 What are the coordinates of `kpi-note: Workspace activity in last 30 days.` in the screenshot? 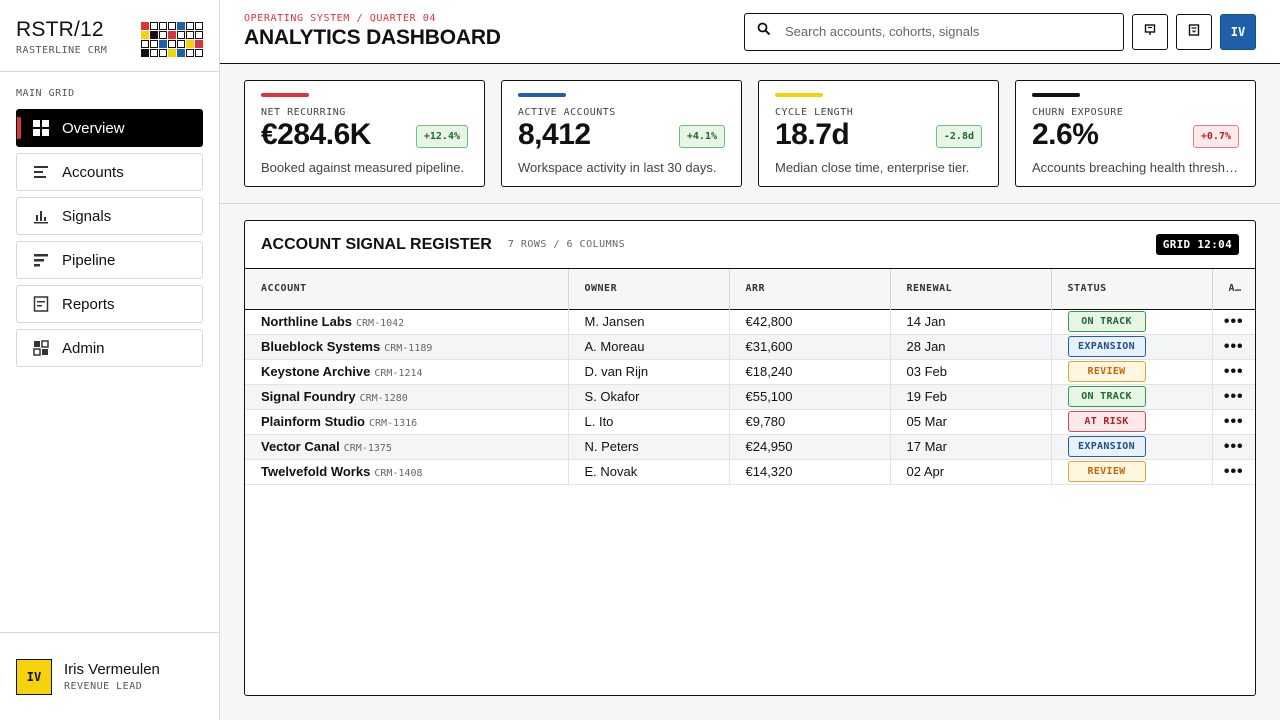 It's located at (617, 167).